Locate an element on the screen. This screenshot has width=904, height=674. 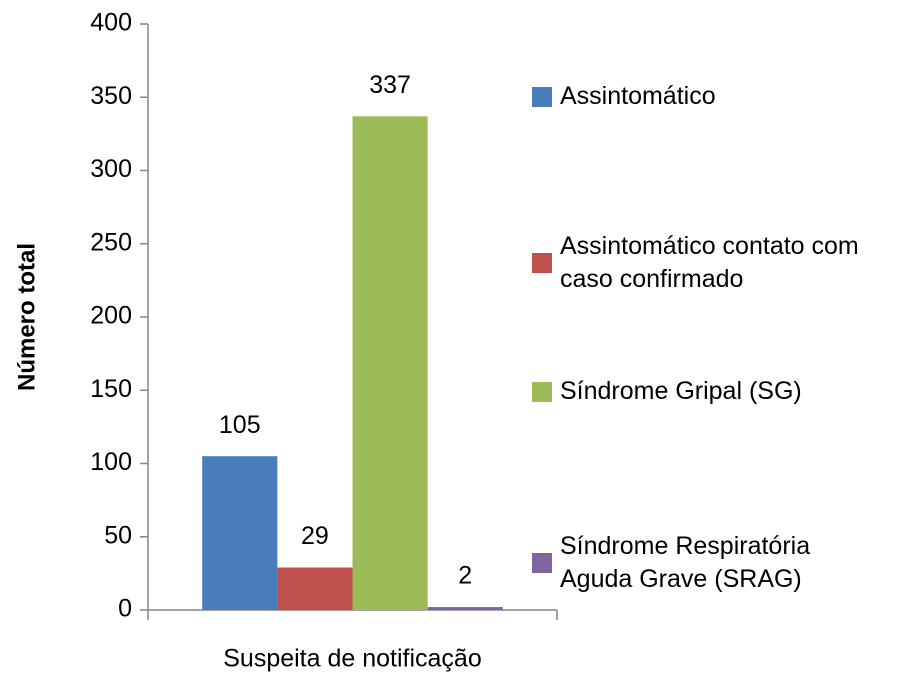
legend-item: Síndrome Respiratória Aguda Grave (SRAG) is located at coordinates (703, 563).